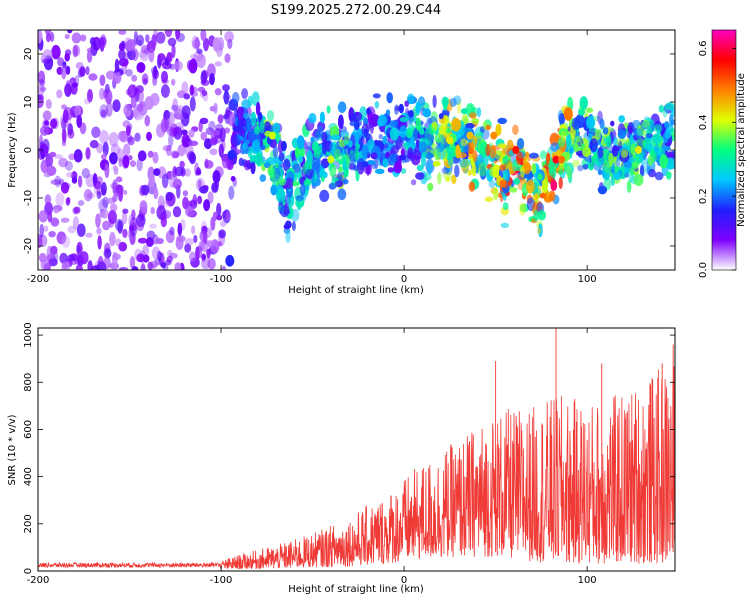 This screenshot has height=600, width=750. Describe the element at coordinates (703, 122) in the screenshot. I see `colorbar-tick-label: 0.4` at that location.